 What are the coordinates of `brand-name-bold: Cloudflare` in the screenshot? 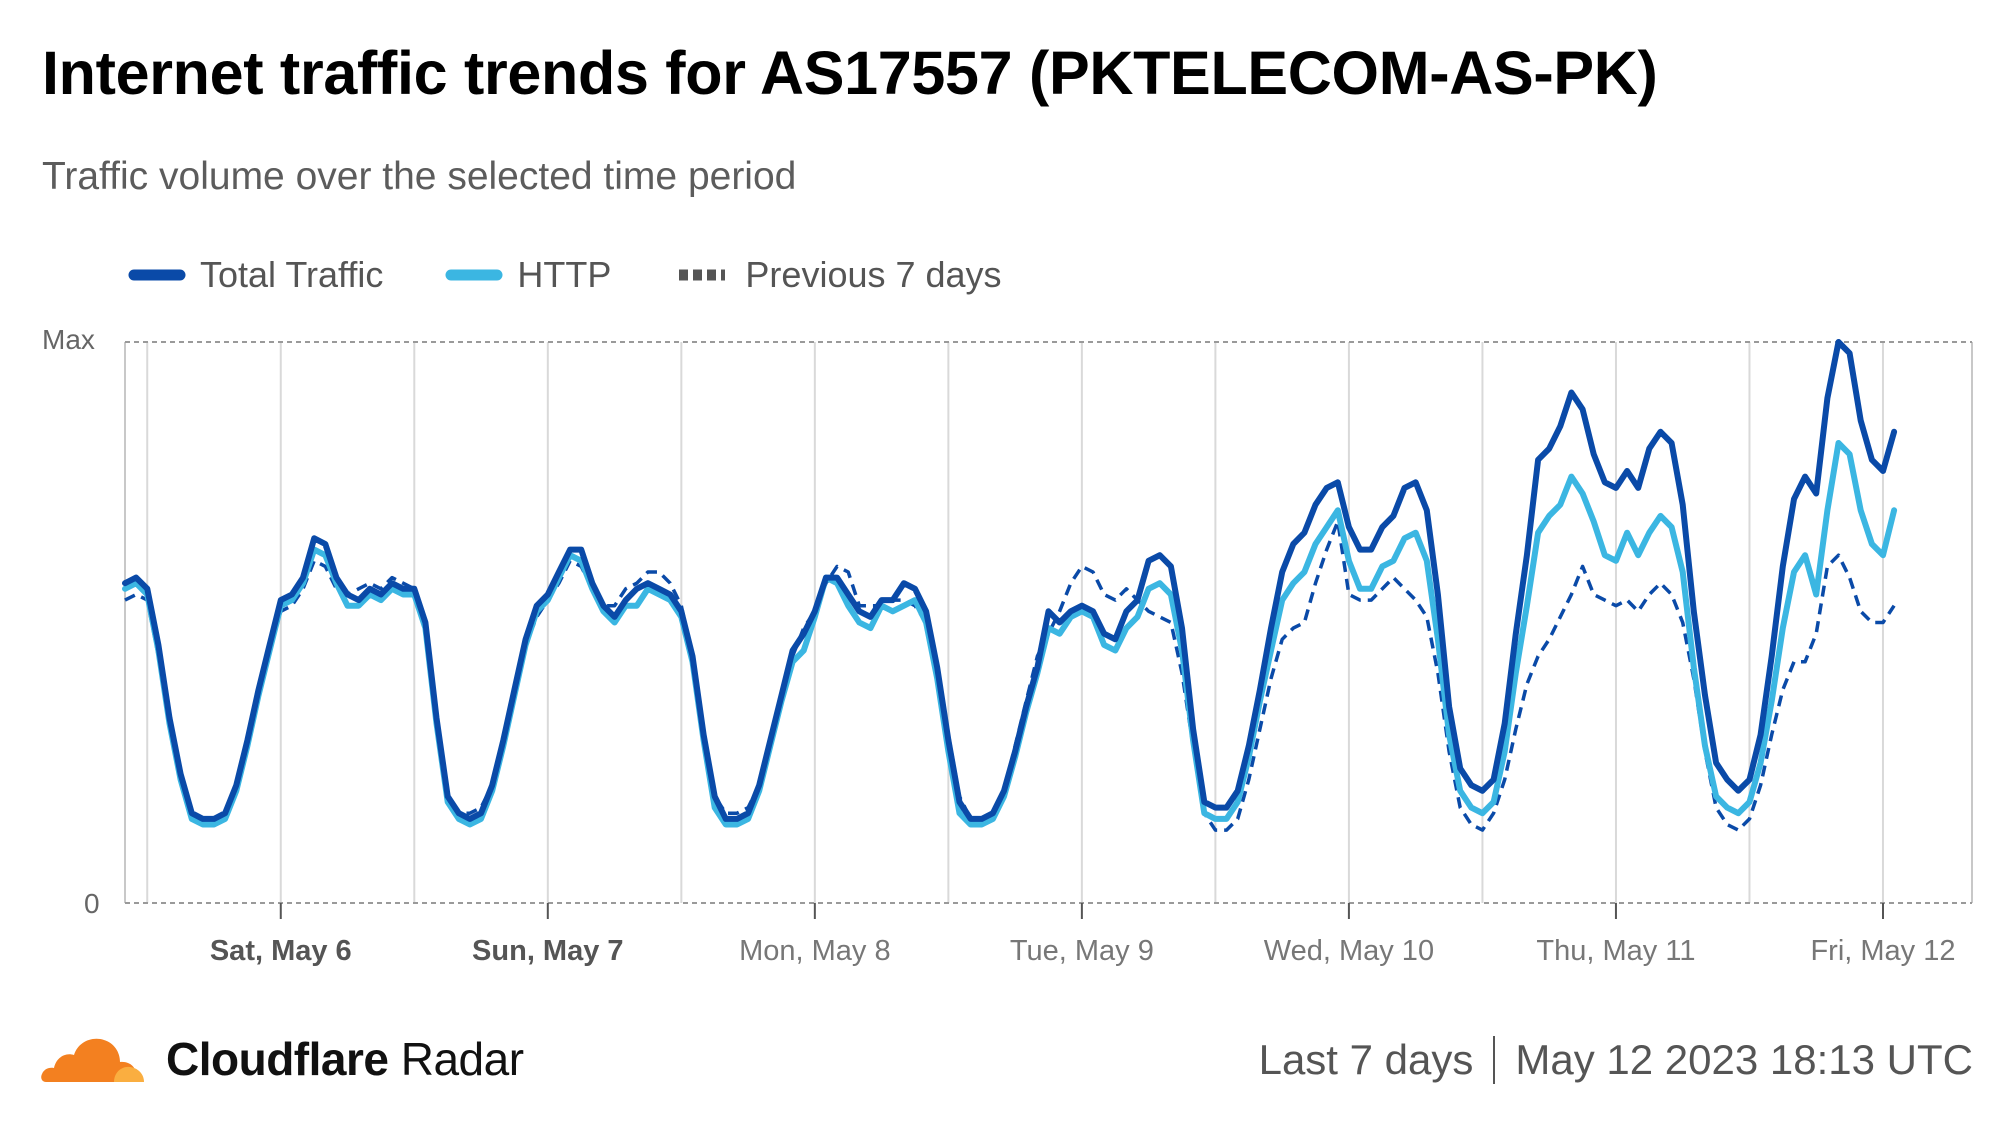 It's located at (277, 1059).